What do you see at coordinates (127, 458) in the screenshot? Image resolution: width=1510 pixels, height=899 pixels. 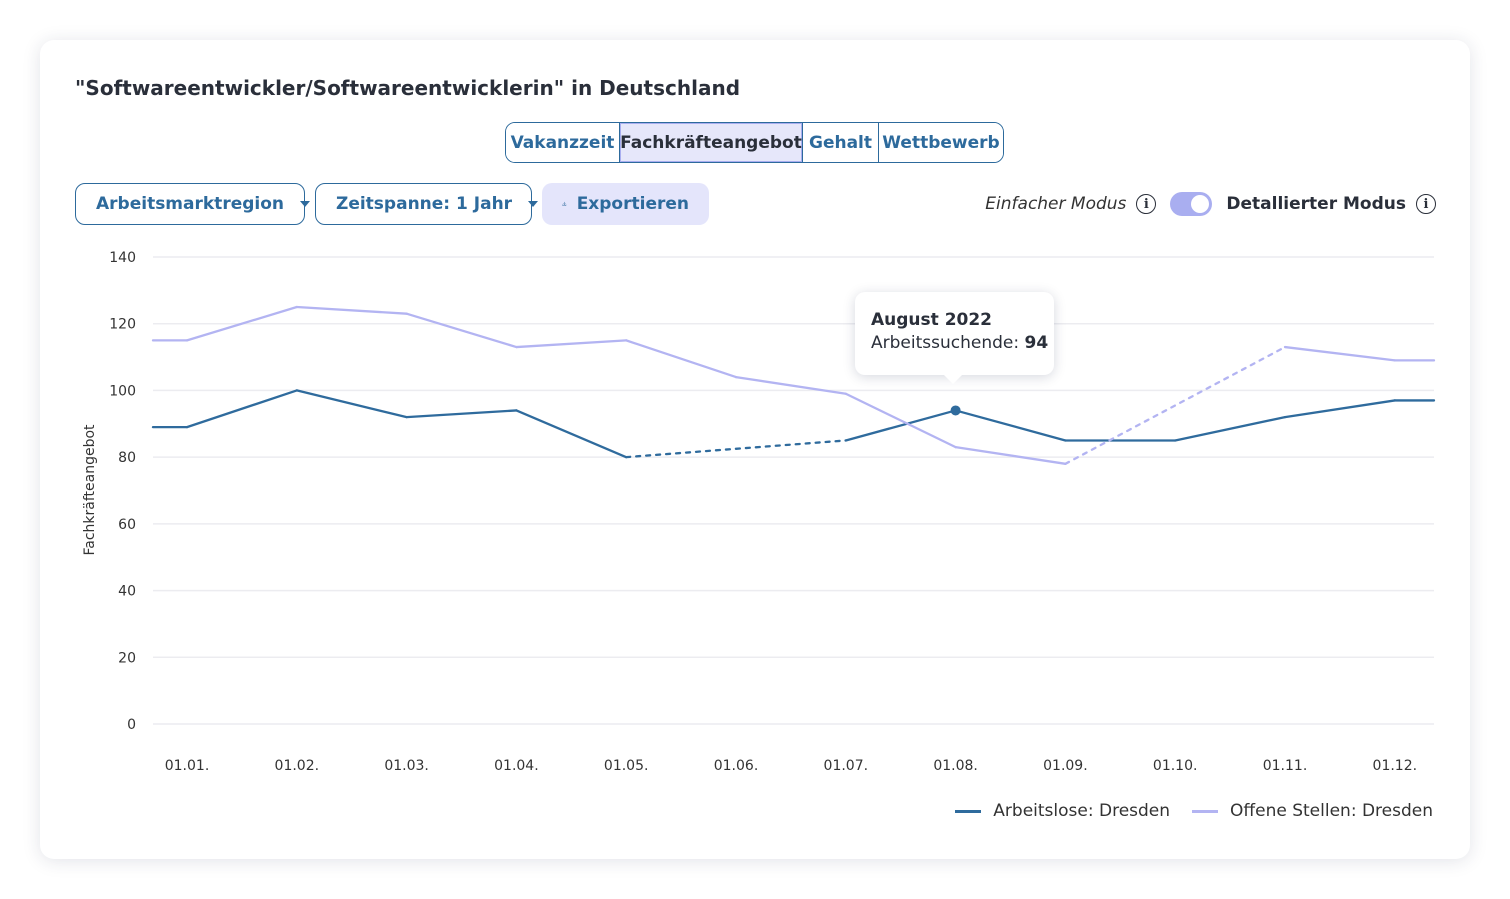 I see `y-tick-label: 80` at bounding box center [127, 458].